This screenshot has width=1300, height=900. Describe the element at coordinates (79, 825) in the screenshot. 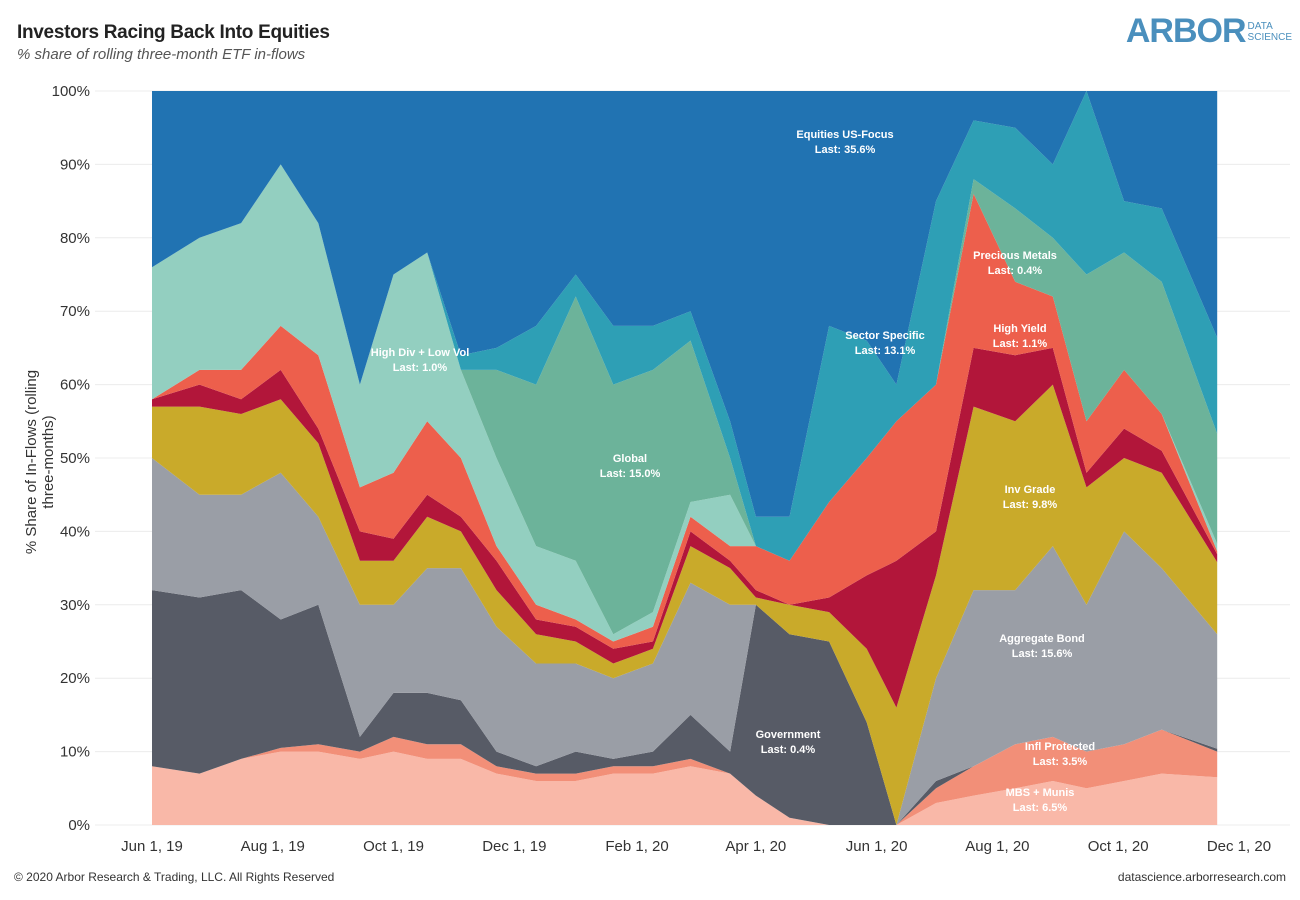

I see `y-tick-label: 0%` at that location.